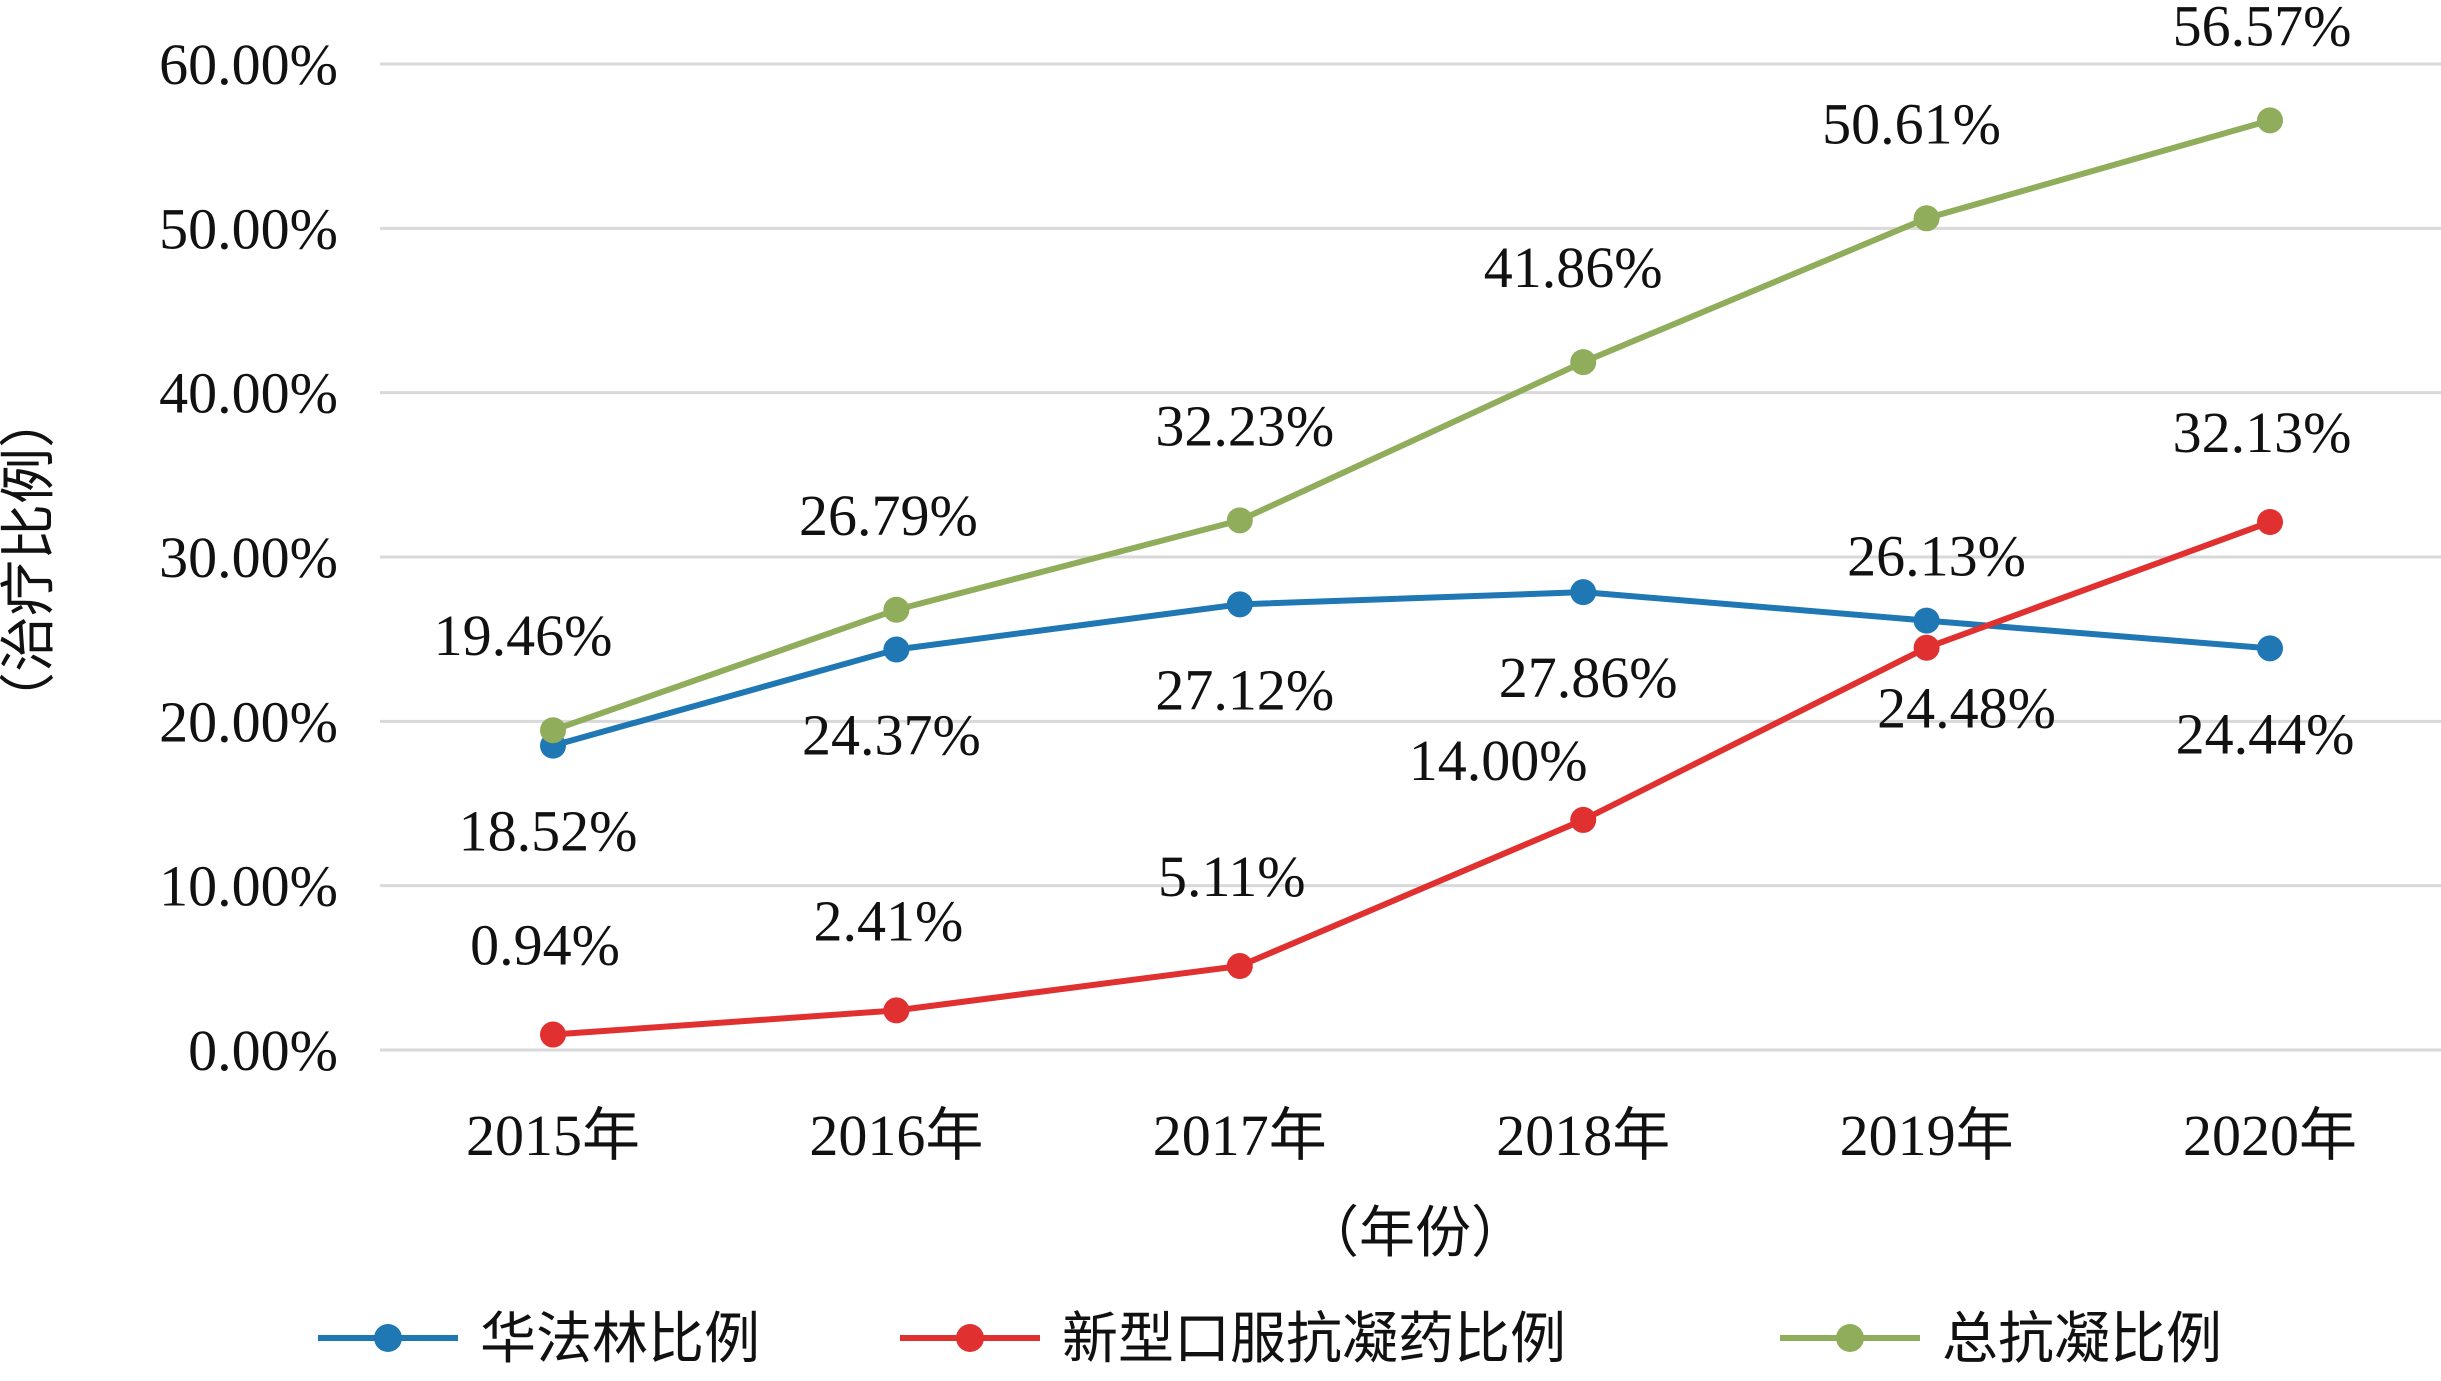 This screenshot has height=1381, width=2441. I want to click on data-label: 19.46%, so click(523, 635).